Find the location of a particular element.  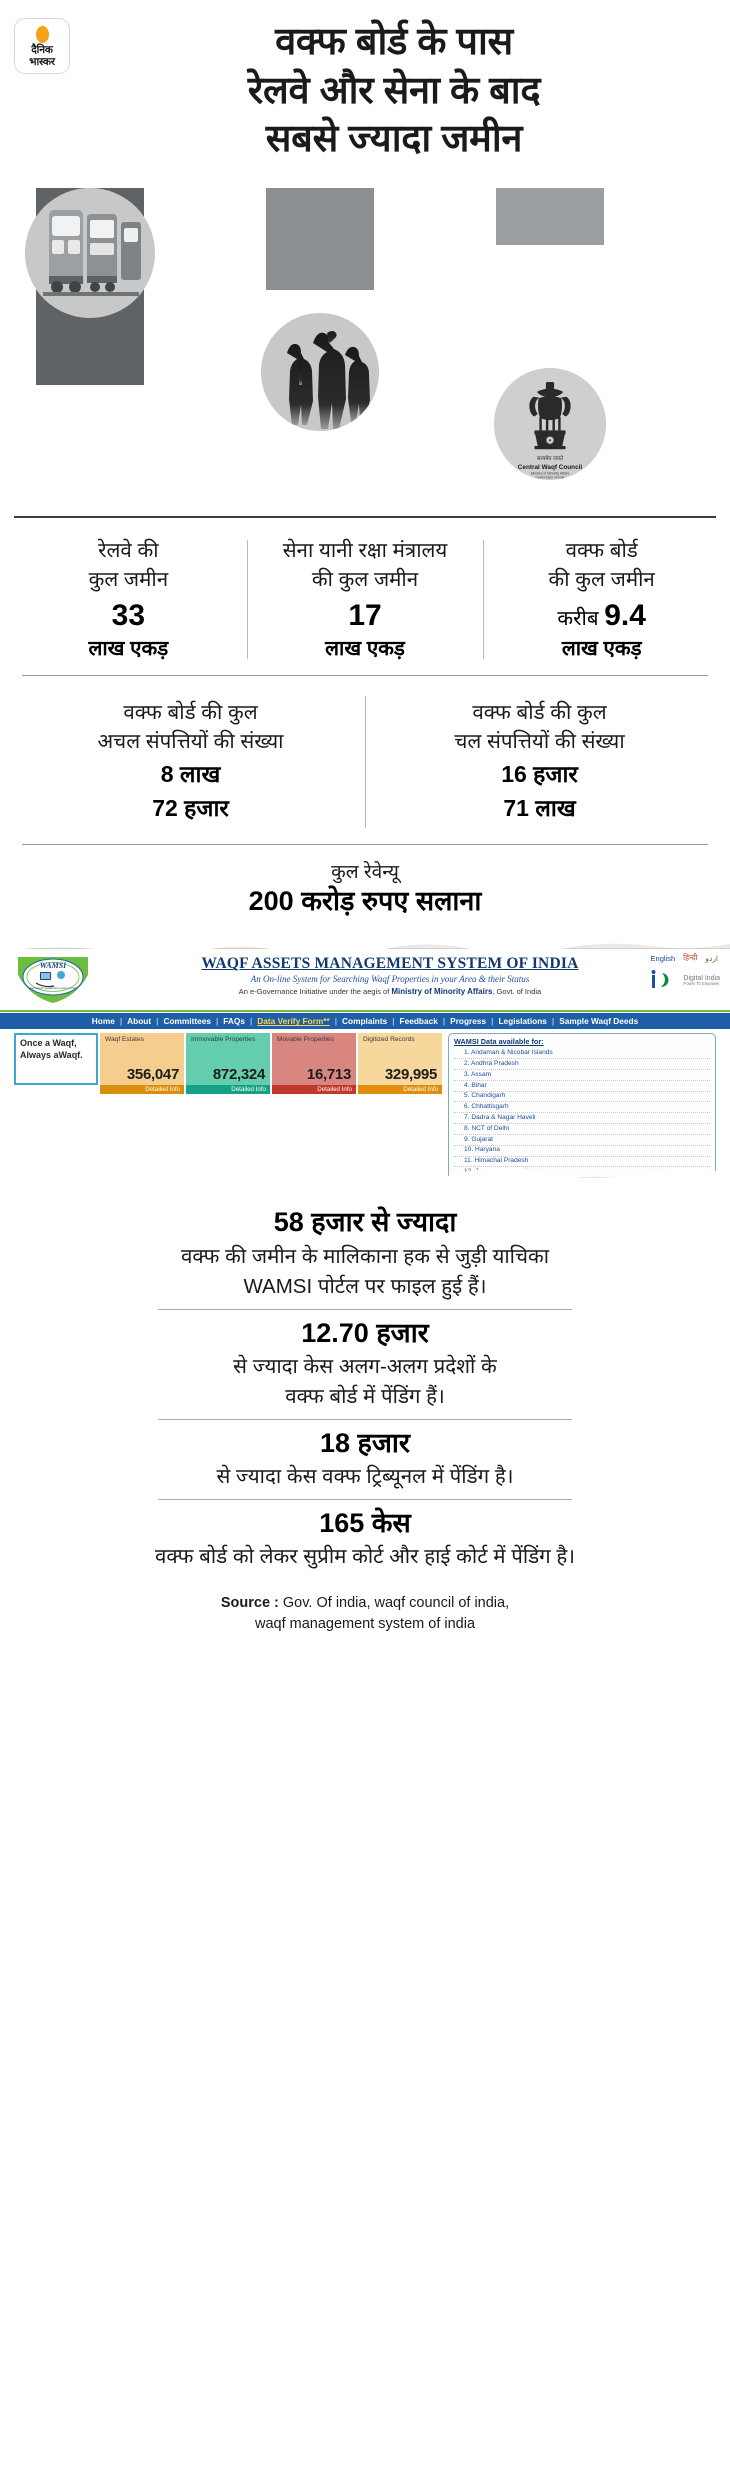

nav-item-about: About is located at coordinates (139, 1021).